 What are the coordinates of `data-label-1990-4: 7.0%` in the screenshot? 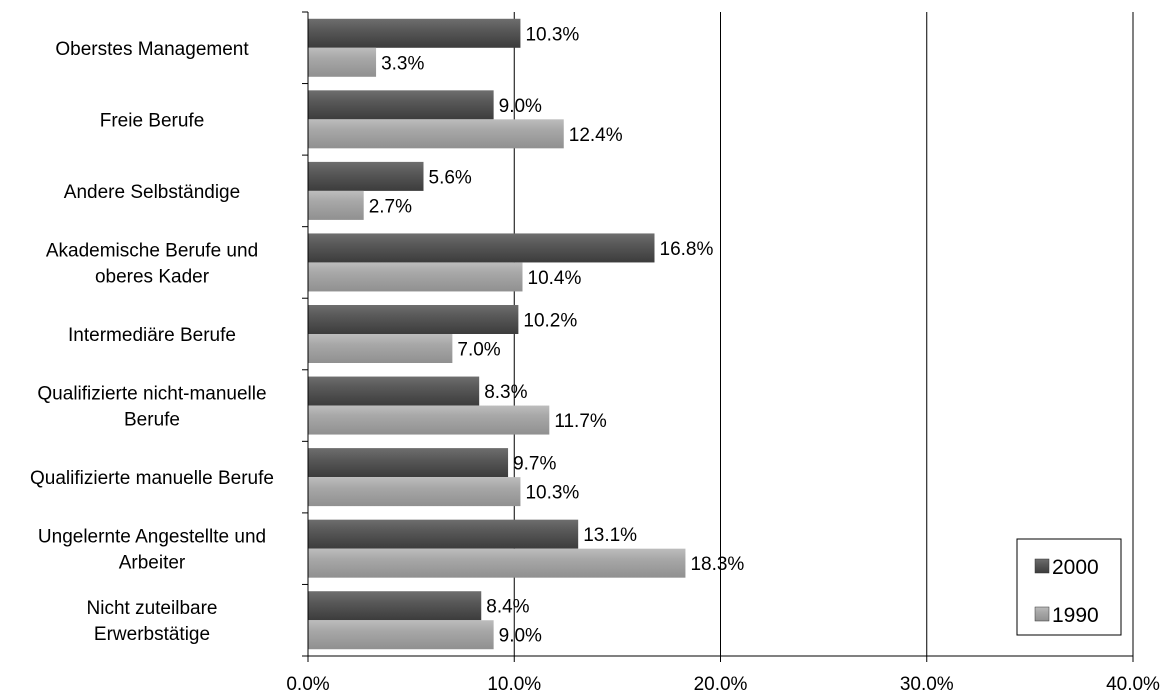 It's located at (478, 350).